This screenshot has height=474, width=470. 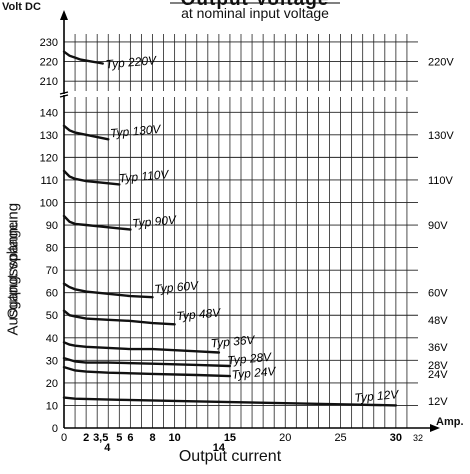 What do you see at coordinates (450, 422) in the screenshot?
I see `x-unit-label: Amp.` at bounding box center [450, 422].